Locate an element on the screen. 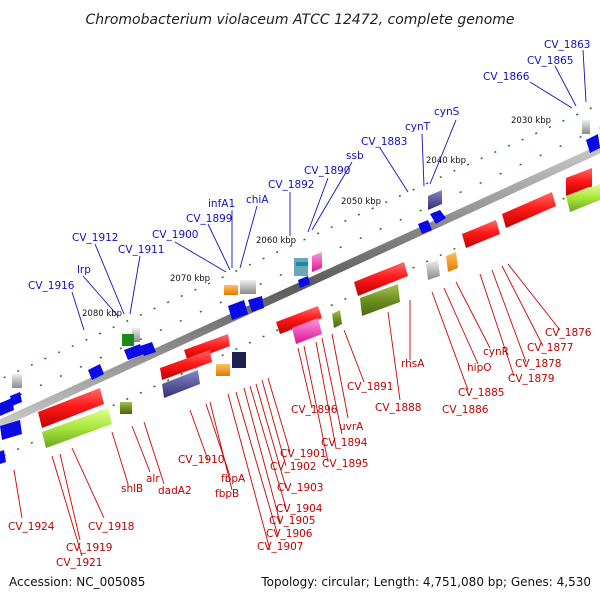  gene-label: CV_1903 is located at coordinates (300, 488).